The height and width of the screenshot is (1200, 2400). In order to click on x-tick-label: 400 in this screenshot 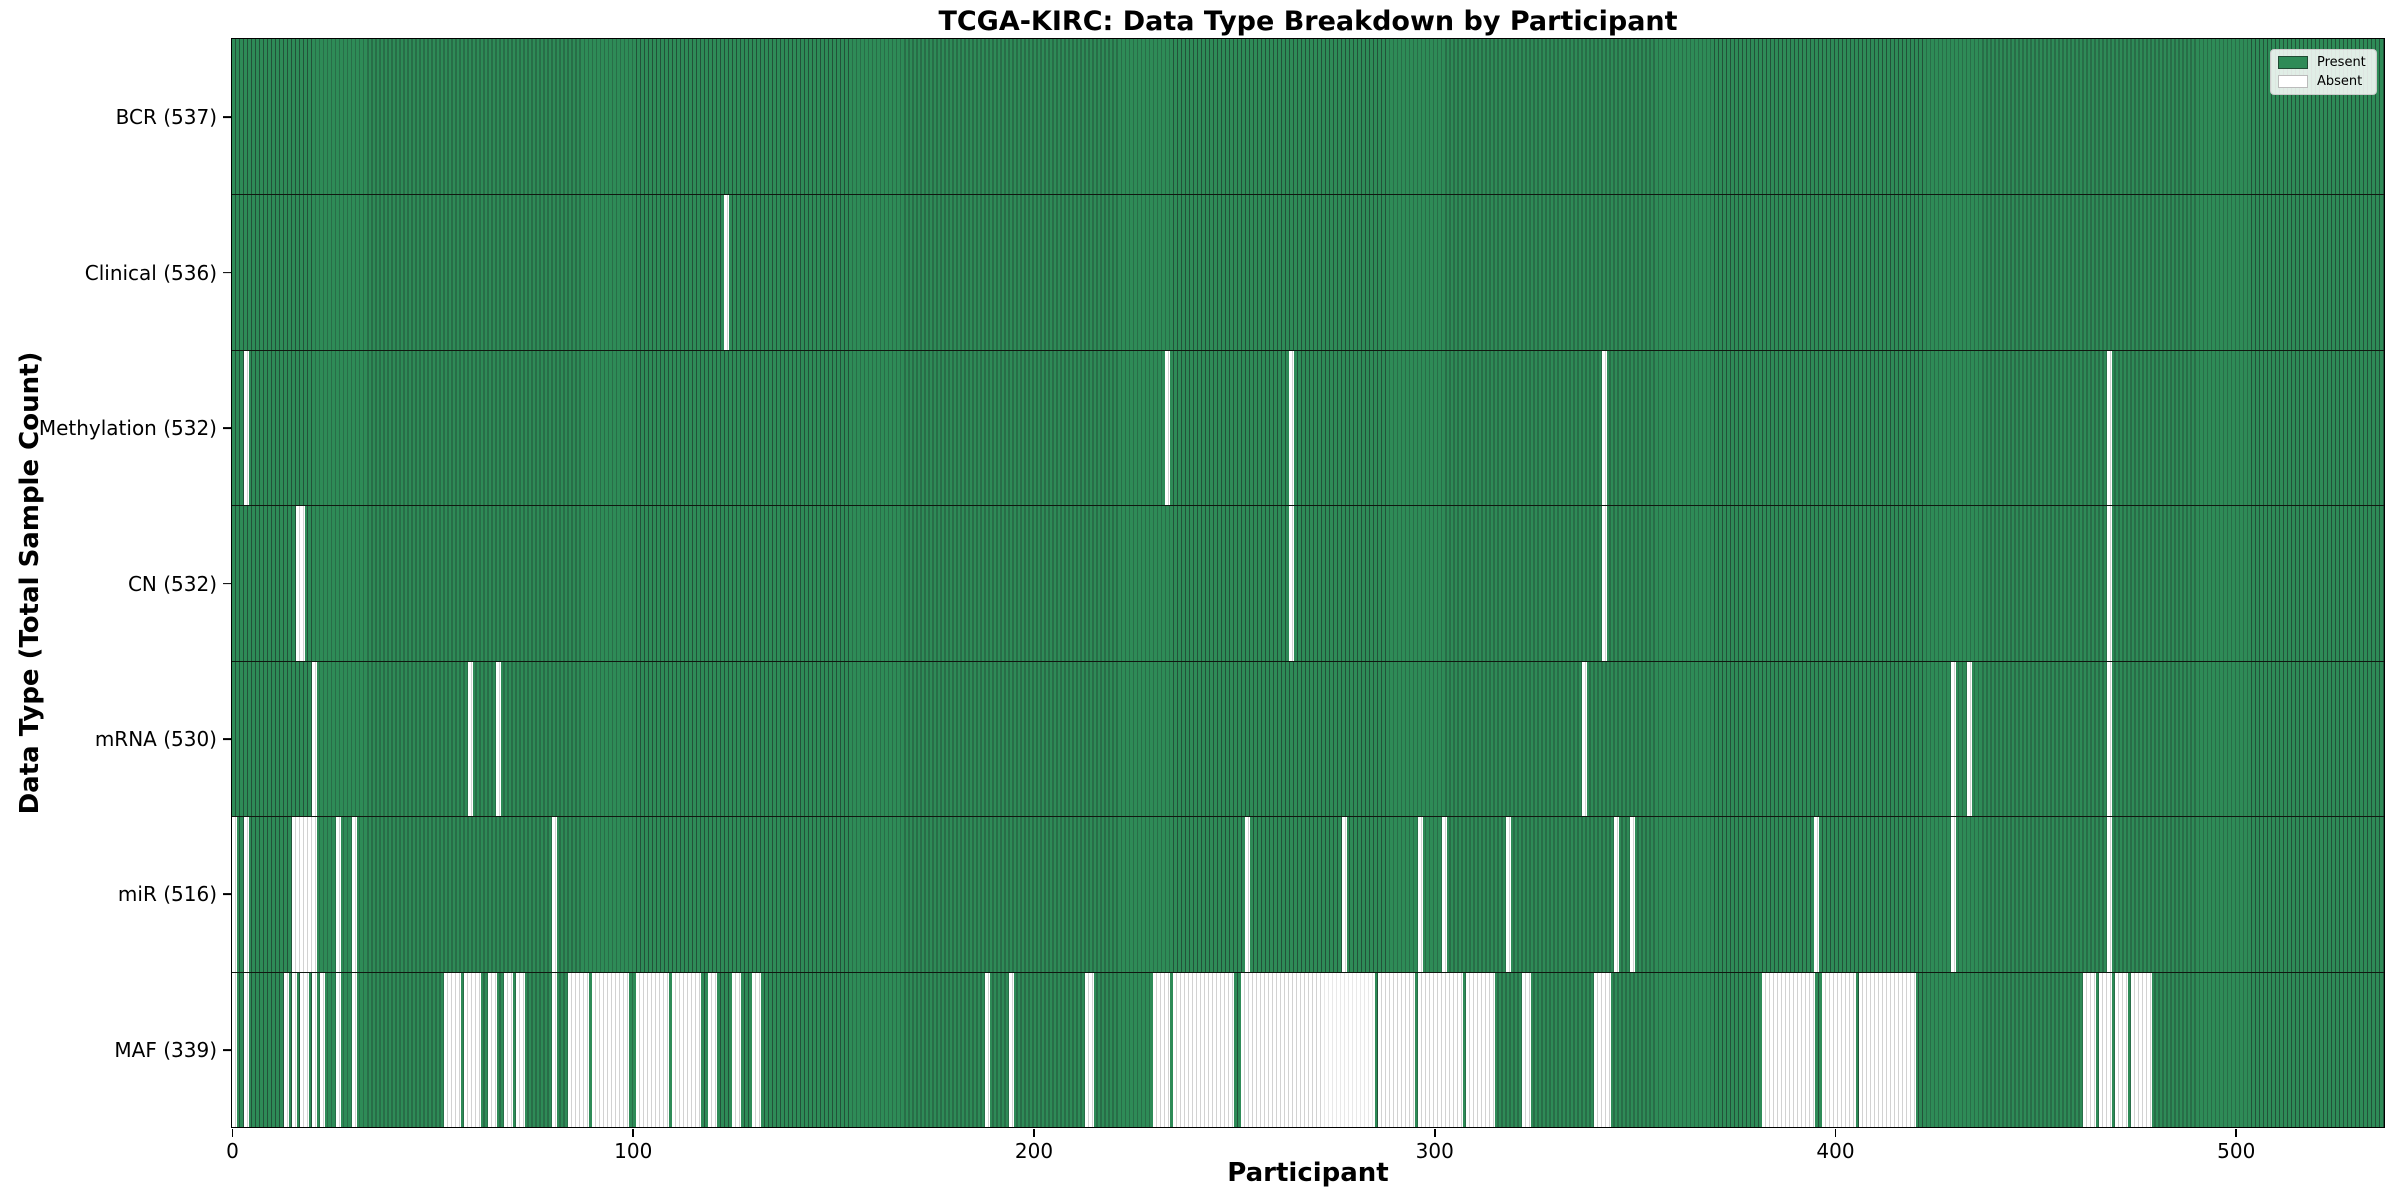, I will do `click(1835, 1151)`.